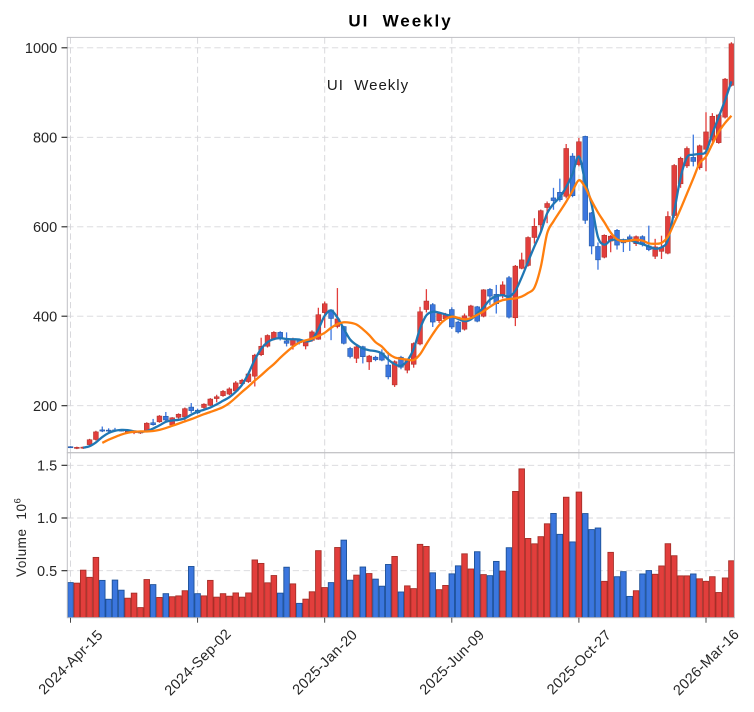 The width and height of the screenshot is (754, 712). Describe the element at coordinates (47, 519) in the screenshot. I see `svg-text: 1.0` at that location.